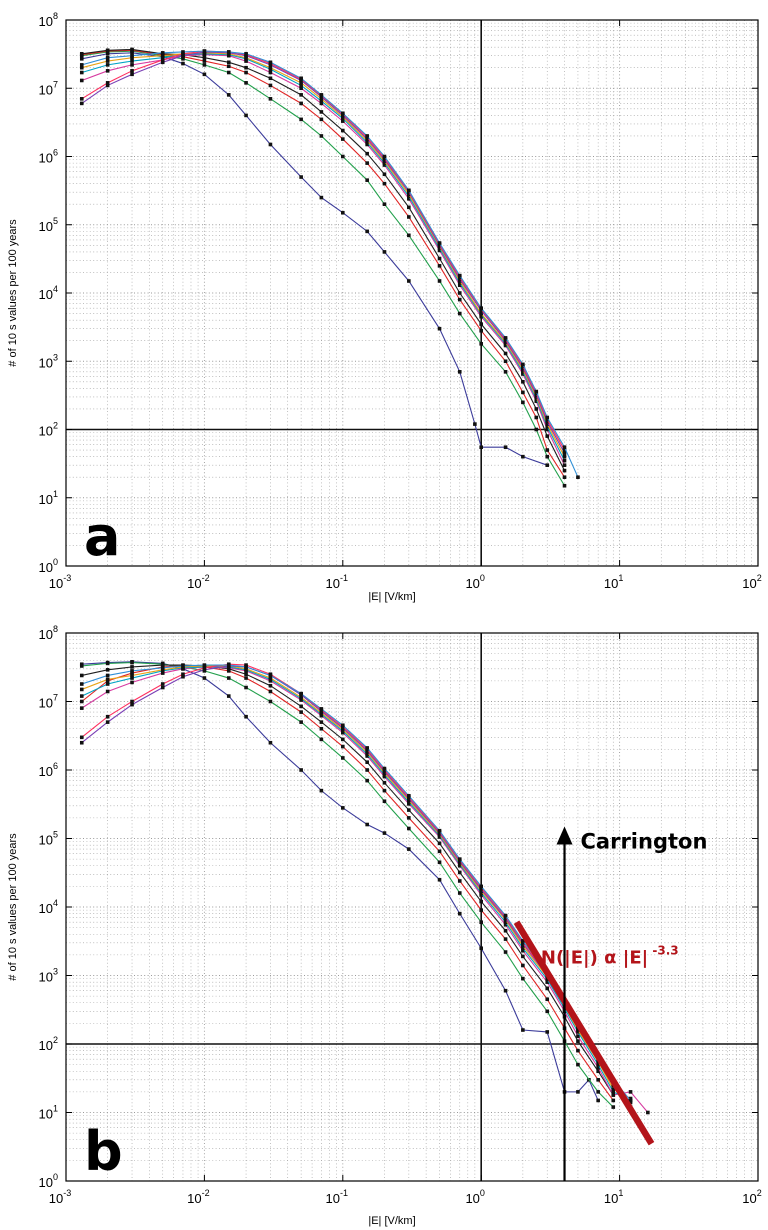 This screenshot has width=768, height=1230. What do you see at coordinates (48, 907) in the screenshot?
I see `y-tick-label: 10⁴` at bounding box center [48, 907].